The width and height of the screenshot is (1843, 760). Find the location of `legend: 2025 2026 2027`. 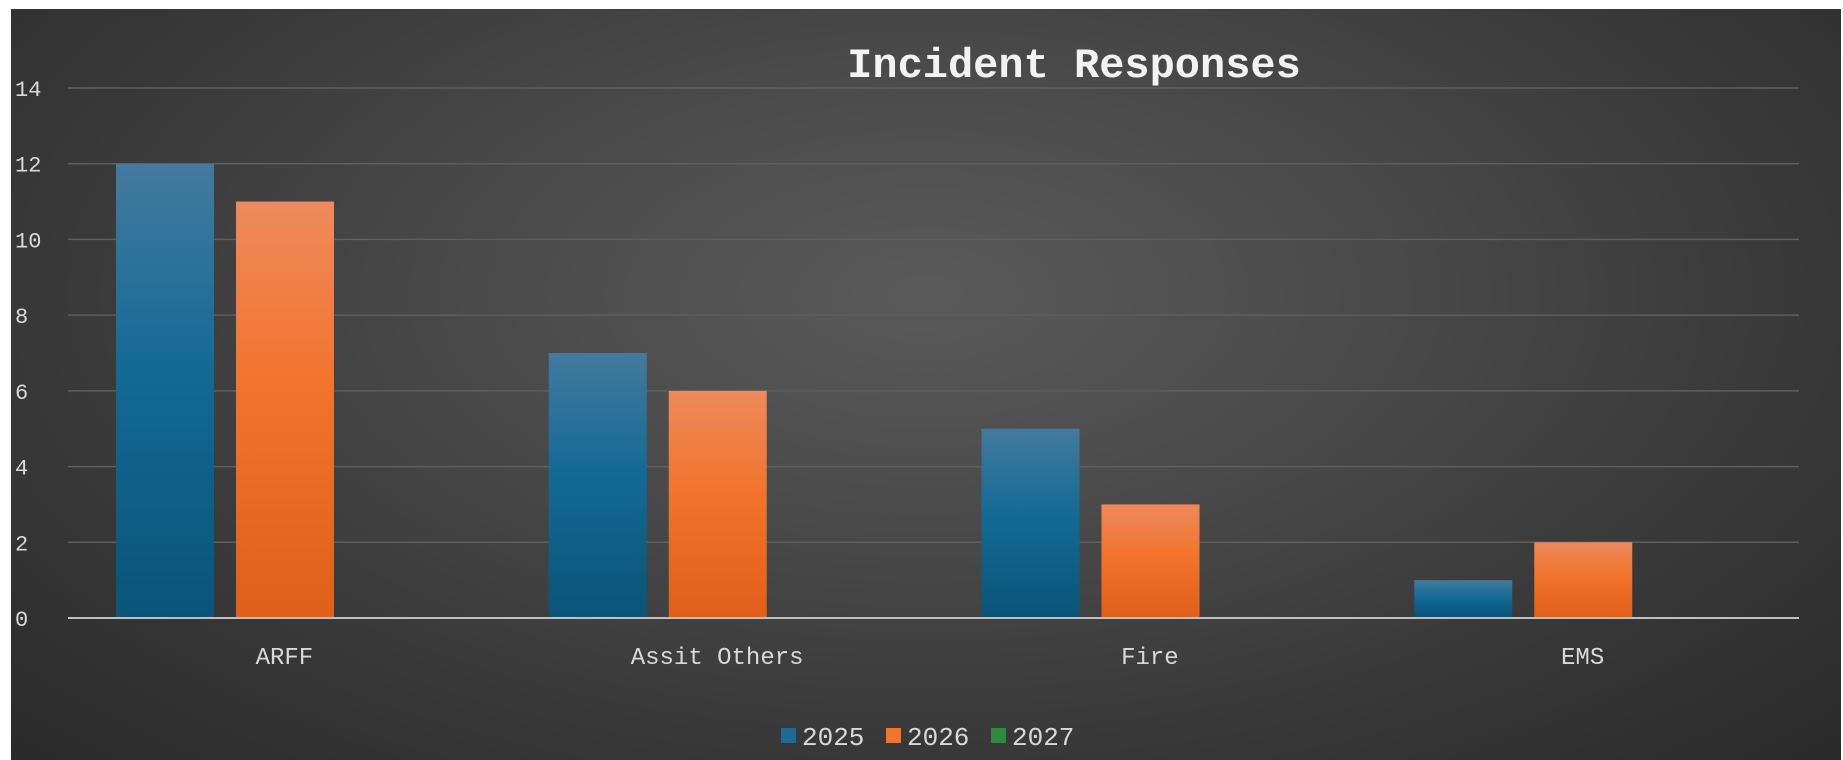

legend: 2025 2026 2027 is located at coordinates (927, 738).